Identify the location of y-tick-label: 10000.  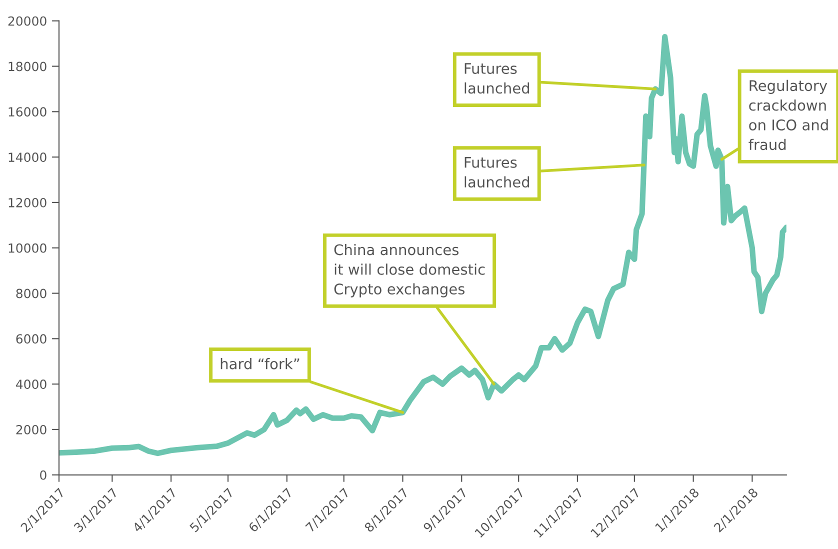
(27, 248).